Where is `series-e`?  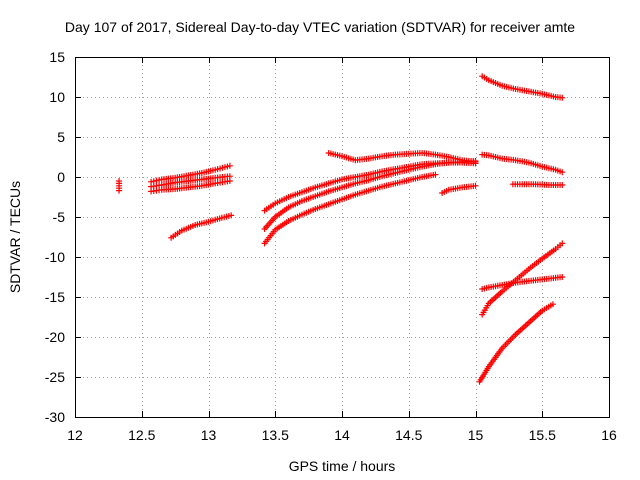
series-e is located at coordinates (201, 226).